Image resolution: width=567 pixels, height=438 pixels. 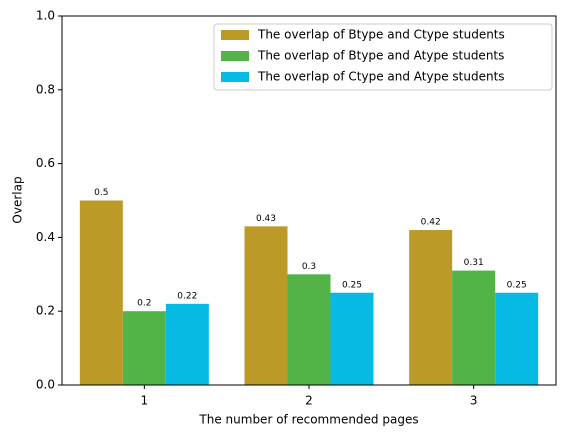 What do you see at coordinates (309, 267) in the screenshot?
I see `value-label: 0.3` at bounding box center [309, 267].